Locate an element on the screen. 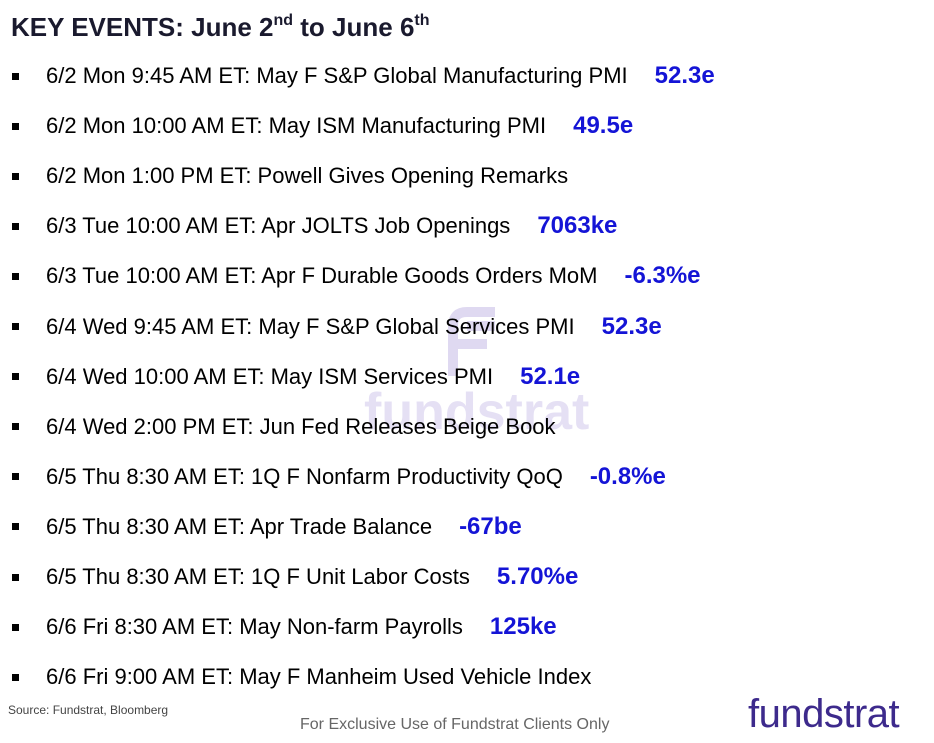 This screenshot has width=934, height=743. event-text: 6/5 Thu 8:30 AM ET: Apr Trade Balance is located at coordinates (239, 526).